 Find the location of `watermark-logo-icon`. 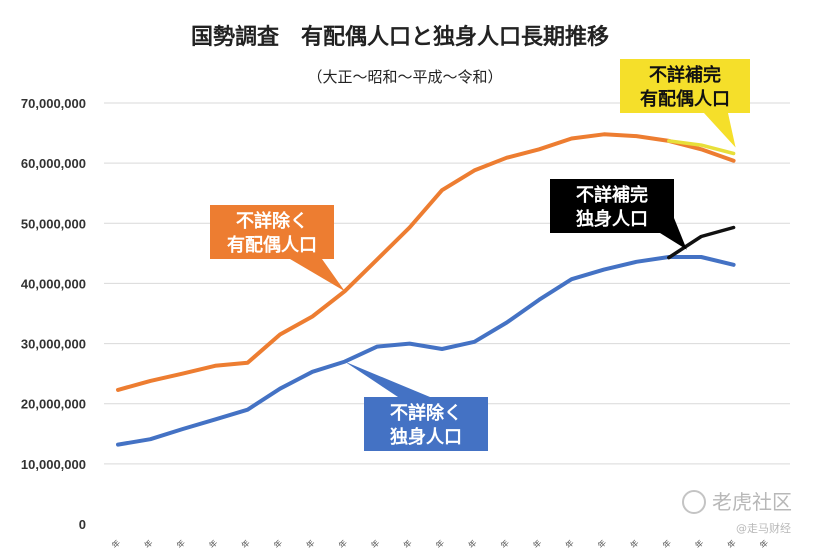

watermark-logo-icon is located at coordinates (694, 502).